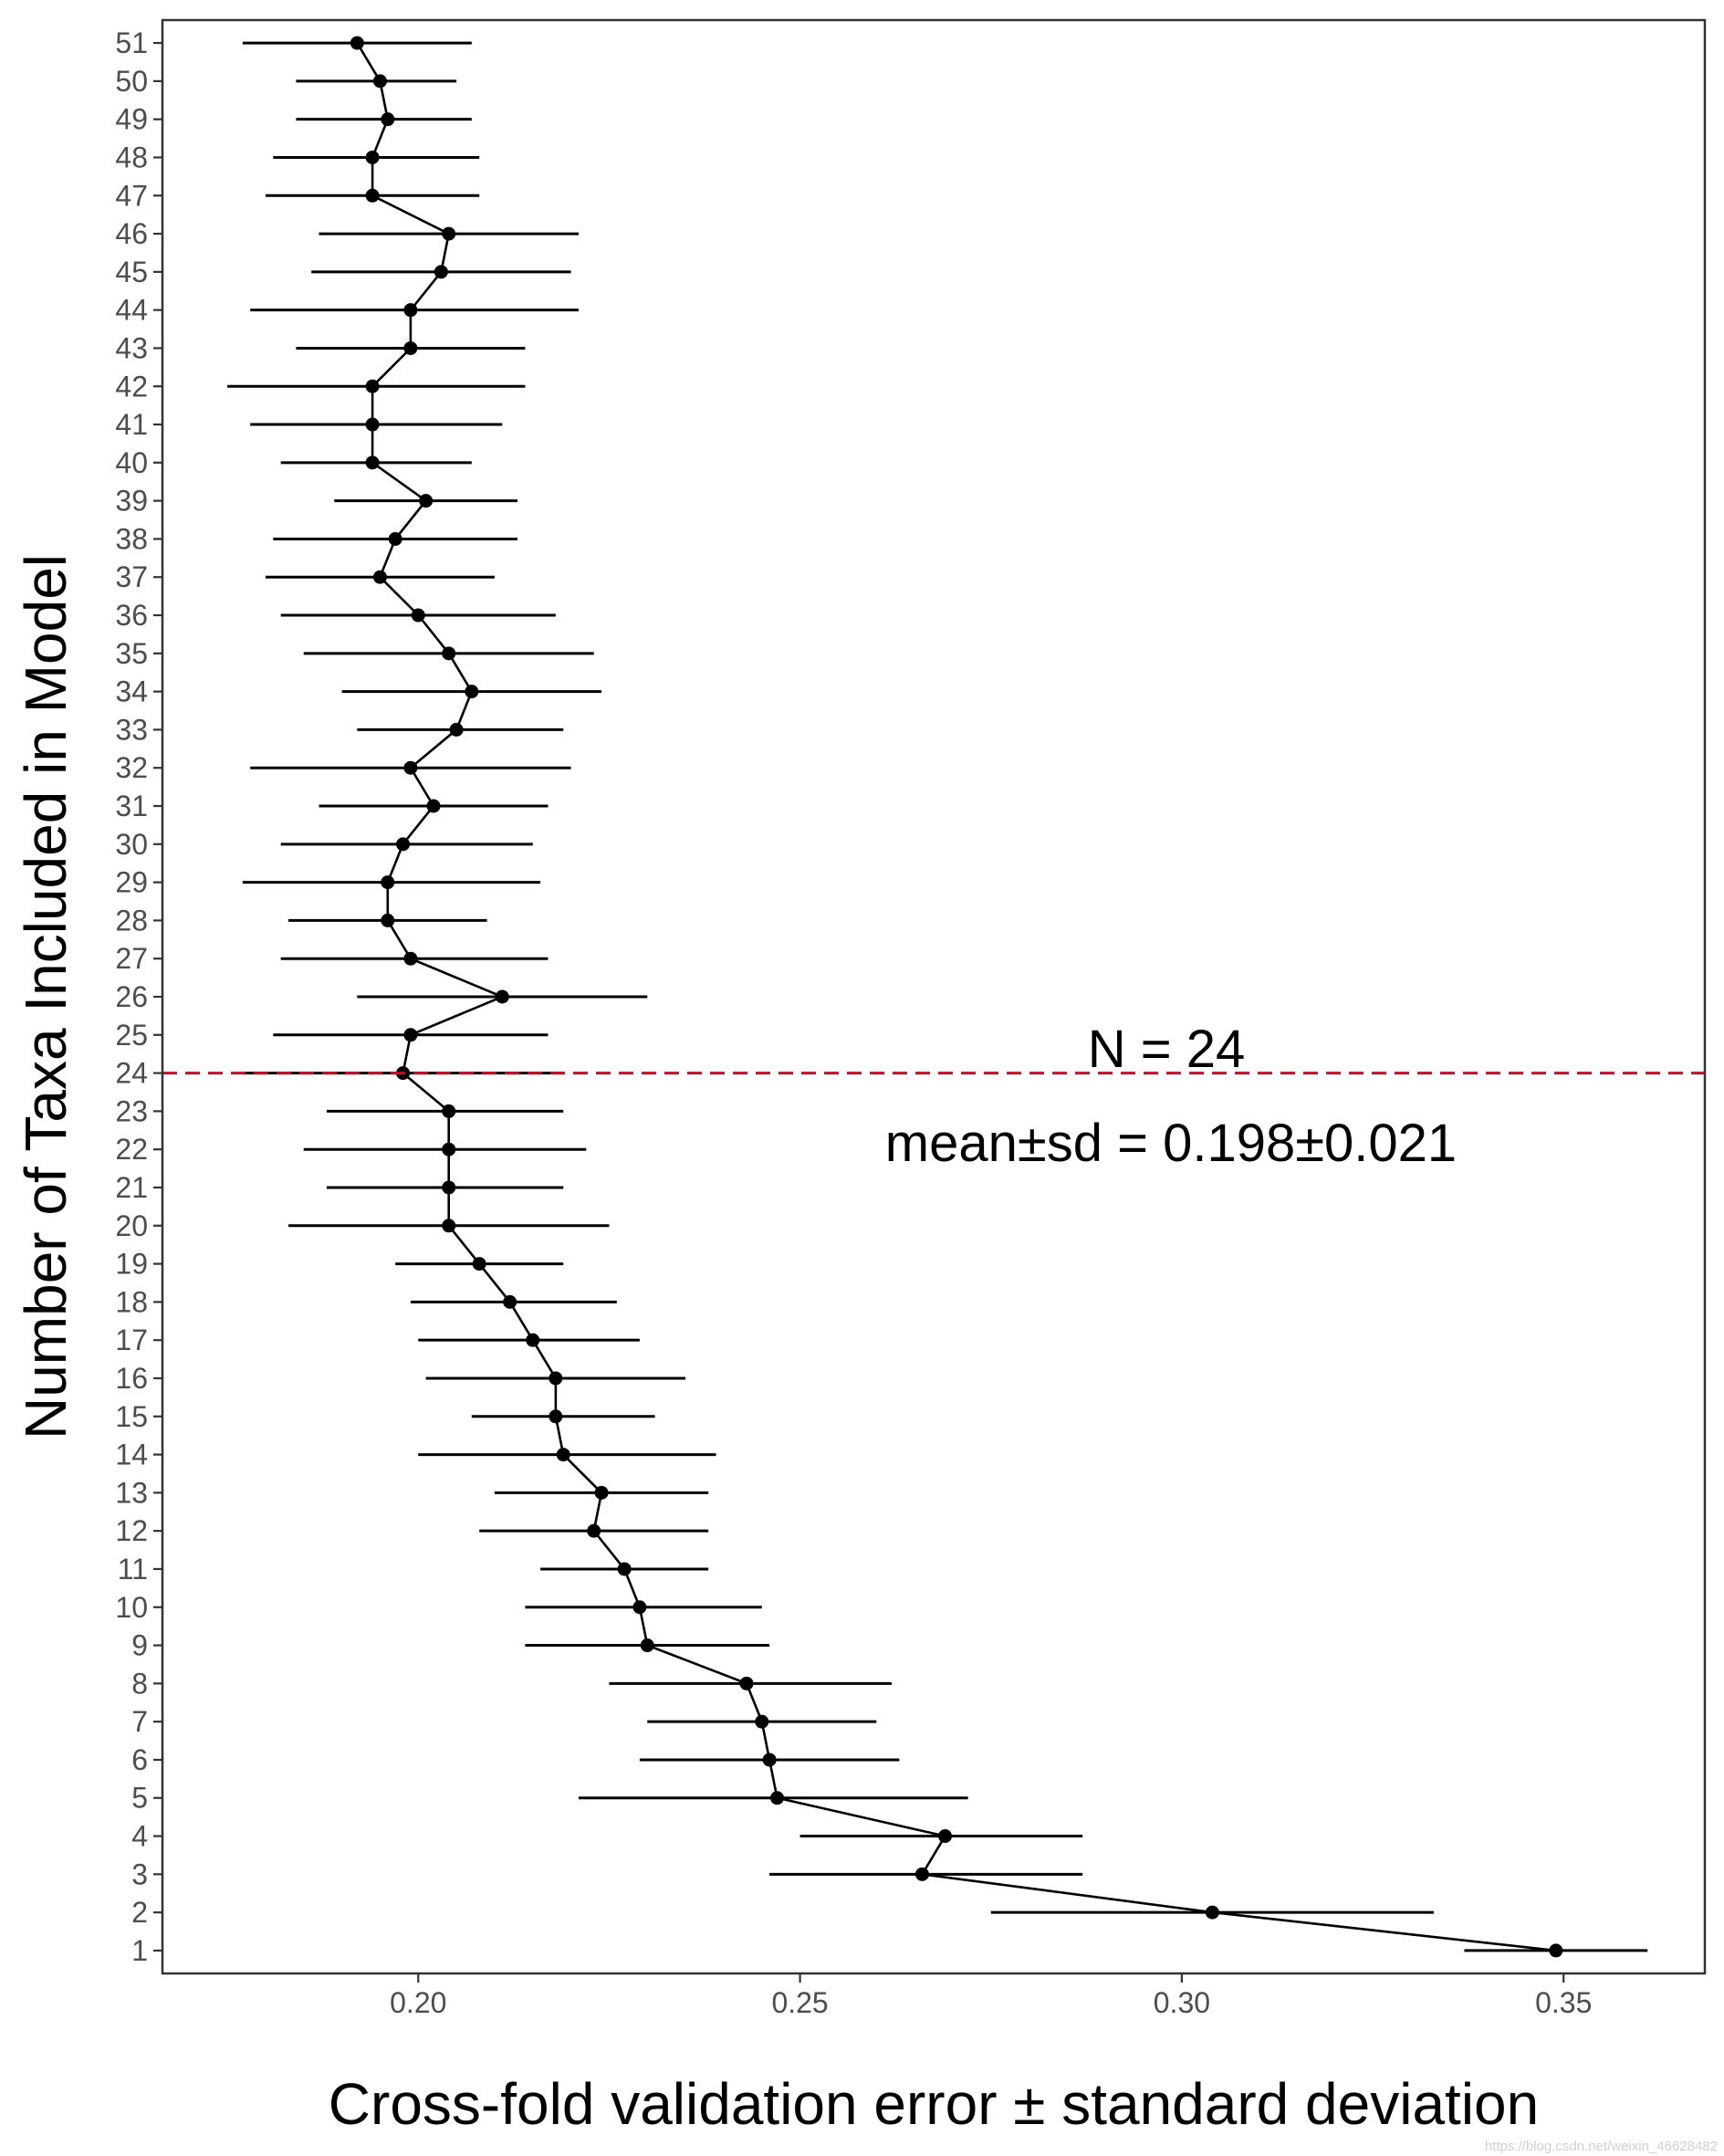 The image size is (1724, 2156). I want to click on y-tick-label-15: 15, so click(131, 1416).